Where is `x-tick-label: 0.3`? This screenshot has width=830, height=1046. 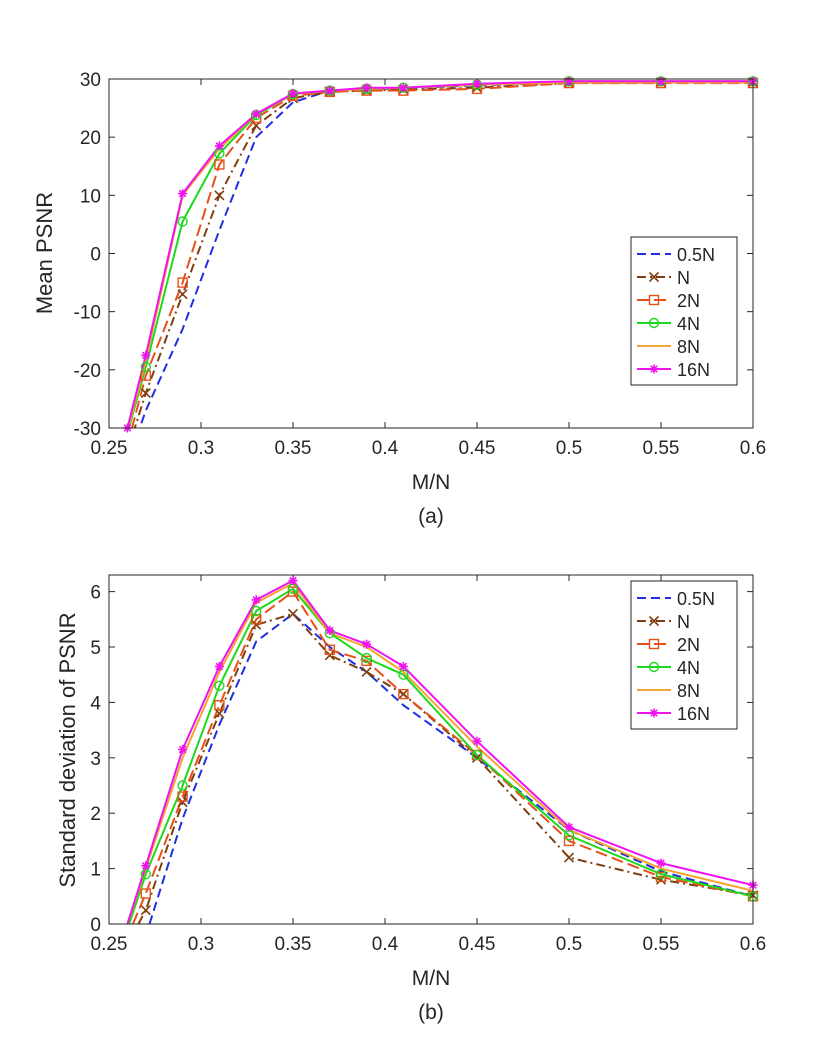
x-tick-label: 0.3 is located at coordinates (201, 448).